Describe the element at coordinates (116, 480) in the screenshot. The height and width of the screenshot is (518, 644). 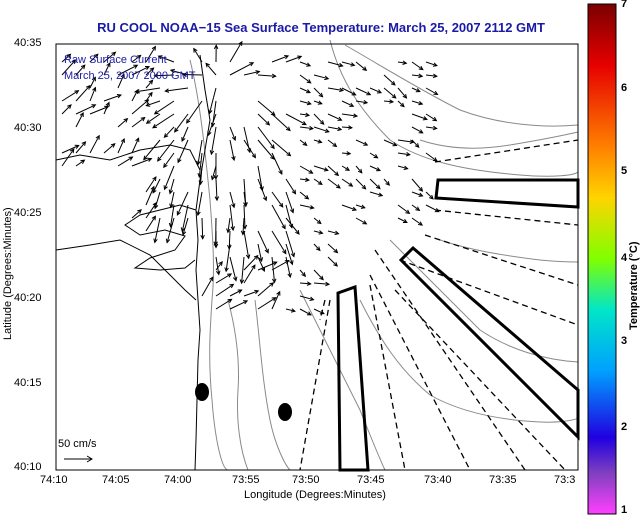
I see `x-tick-label: 74:05` at that location.